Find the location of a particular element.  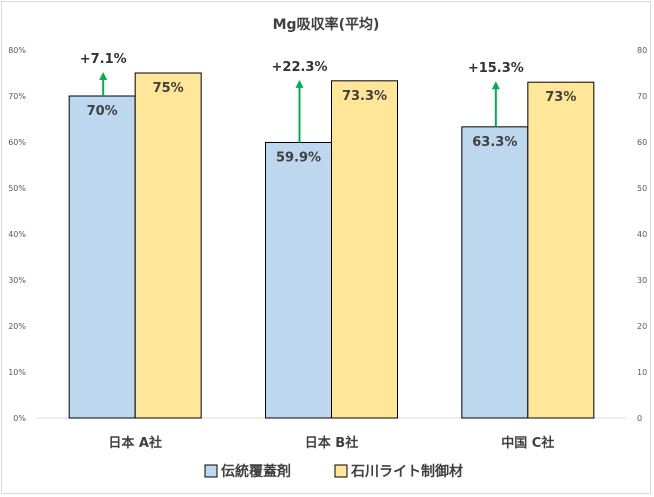

y-tick-right: 80 is located at coordinates (642, 50).